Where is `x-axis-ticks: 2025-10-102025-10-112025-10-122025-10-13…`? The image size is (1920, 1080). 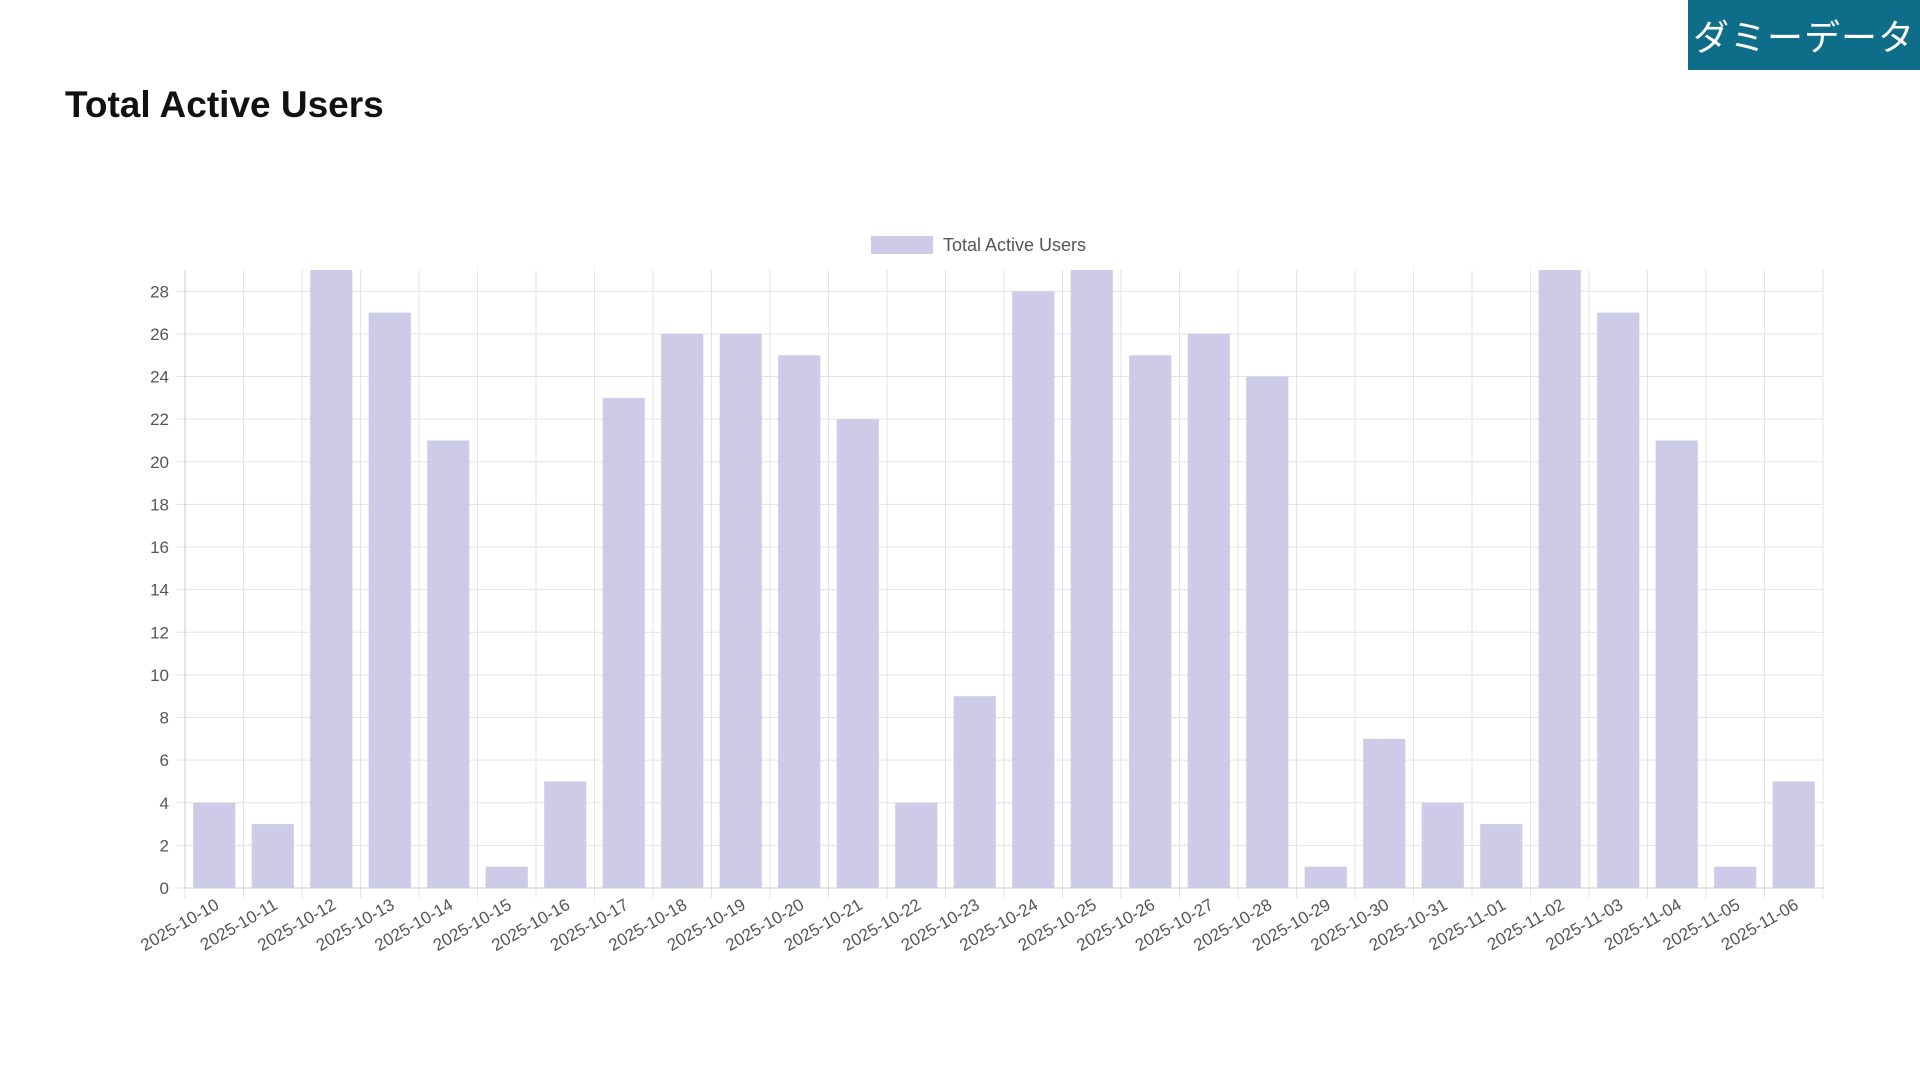
x-axis-ticks: 2025-10-102025-10-112025-10-122025-10-13… is located at coordinates (969, 925).